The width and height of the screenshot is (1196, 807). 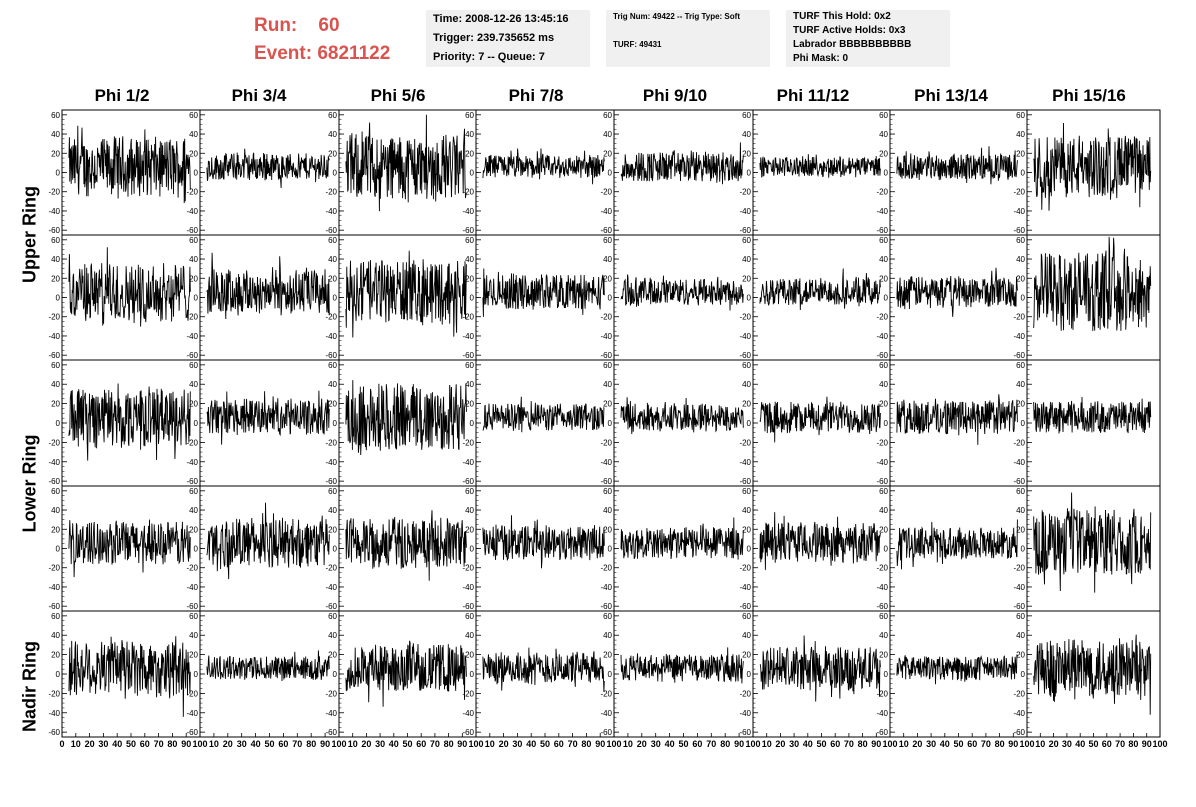 What do you see at coordinates (276, 25) in the screenshot?
I see `run-label: Run:` at bounding box center [276, 25].